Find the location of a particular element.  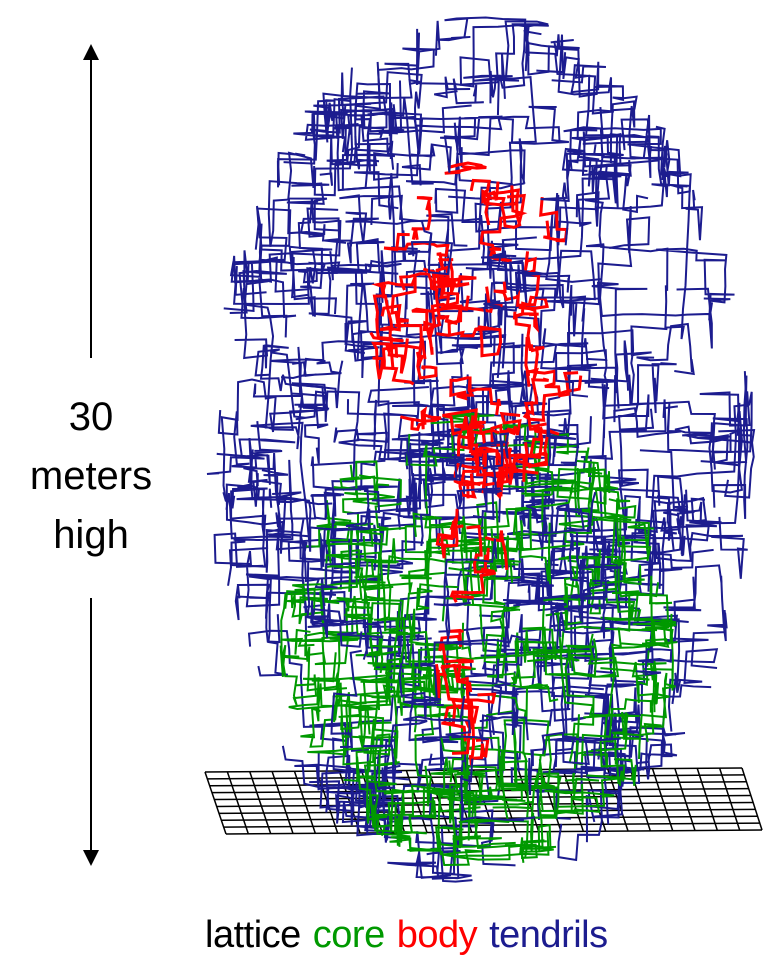

legend-item: body is located at coordinates (437, 935).